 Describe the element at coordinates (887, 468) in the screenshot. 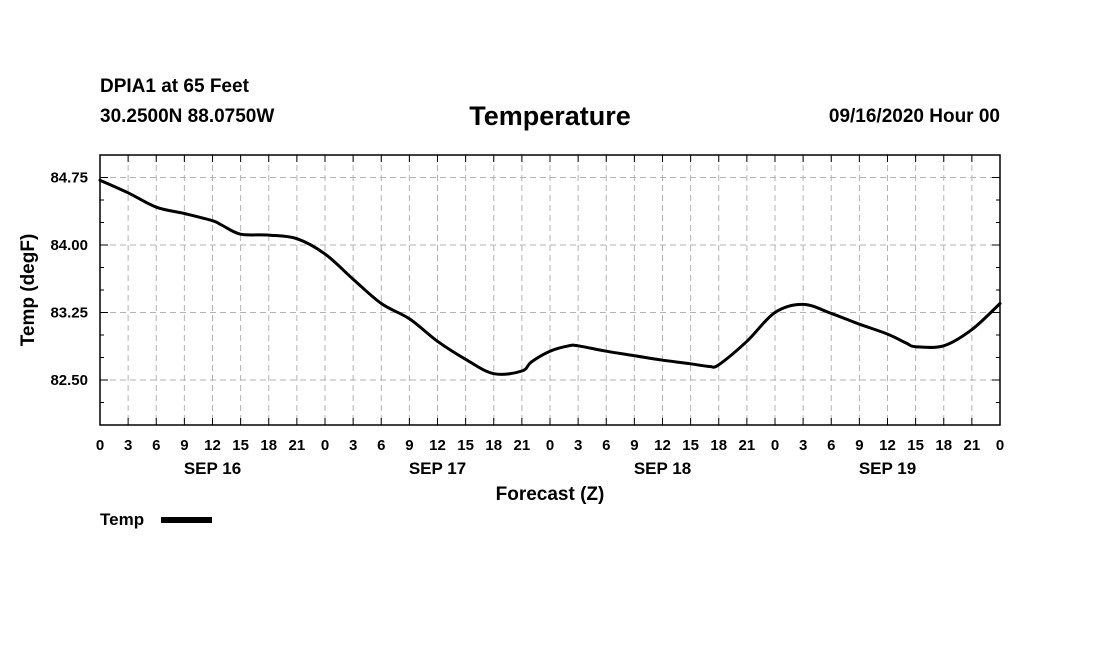

I see `x-day-label: SEP 19` at that location.